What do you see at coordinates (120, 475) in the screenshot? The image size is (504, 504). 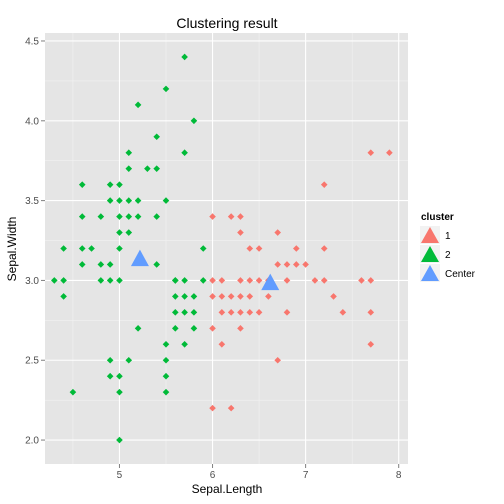 I see `x-tick-label: 5` at bounding box center [120, 475].